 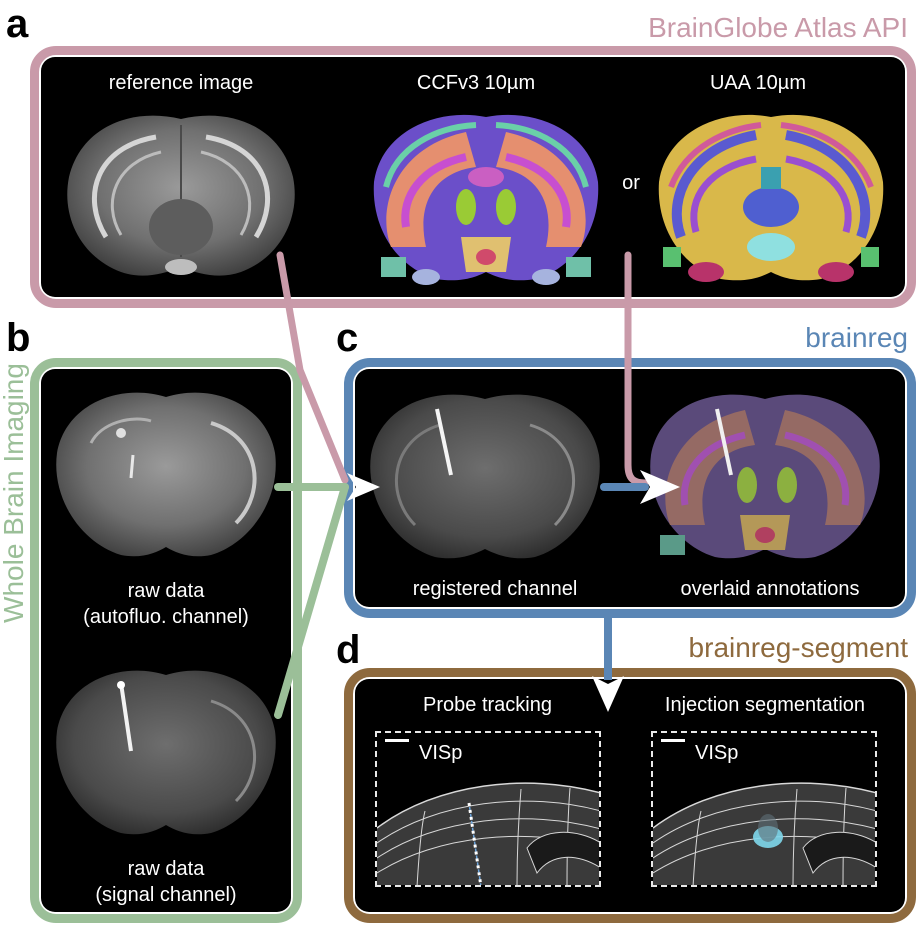 What do you see at coordinates (757, 83) in the screenshot?
I see `uaa-atlas-label: UAA 10µm` at bounding box center [757, 83].